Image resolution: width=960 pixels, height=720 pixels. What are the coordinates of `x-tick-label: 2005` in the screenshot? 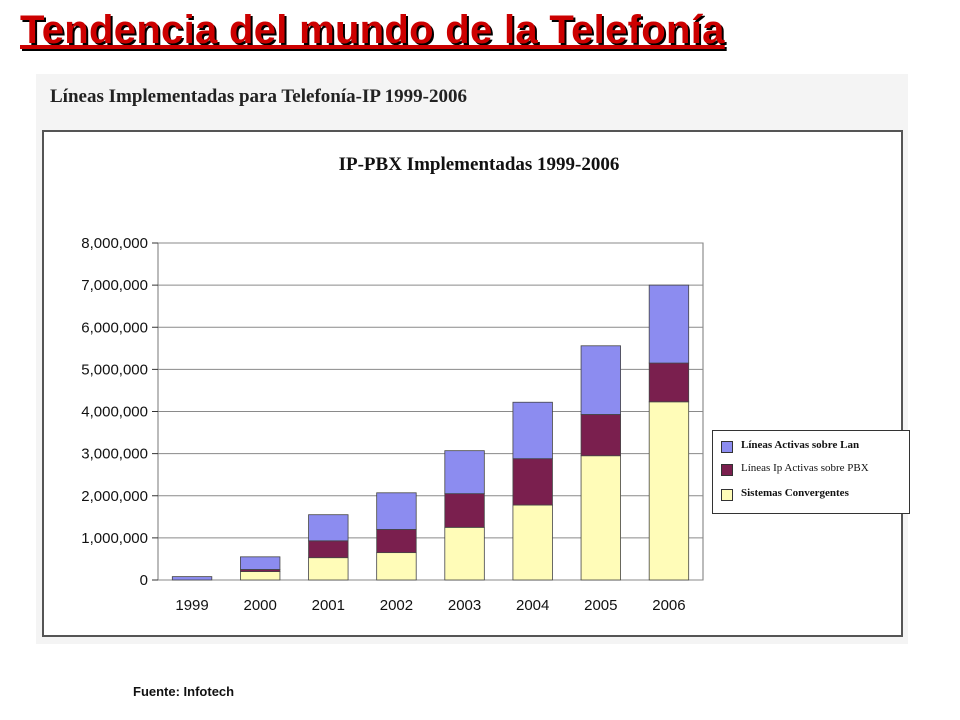 It's located at (600, 605).